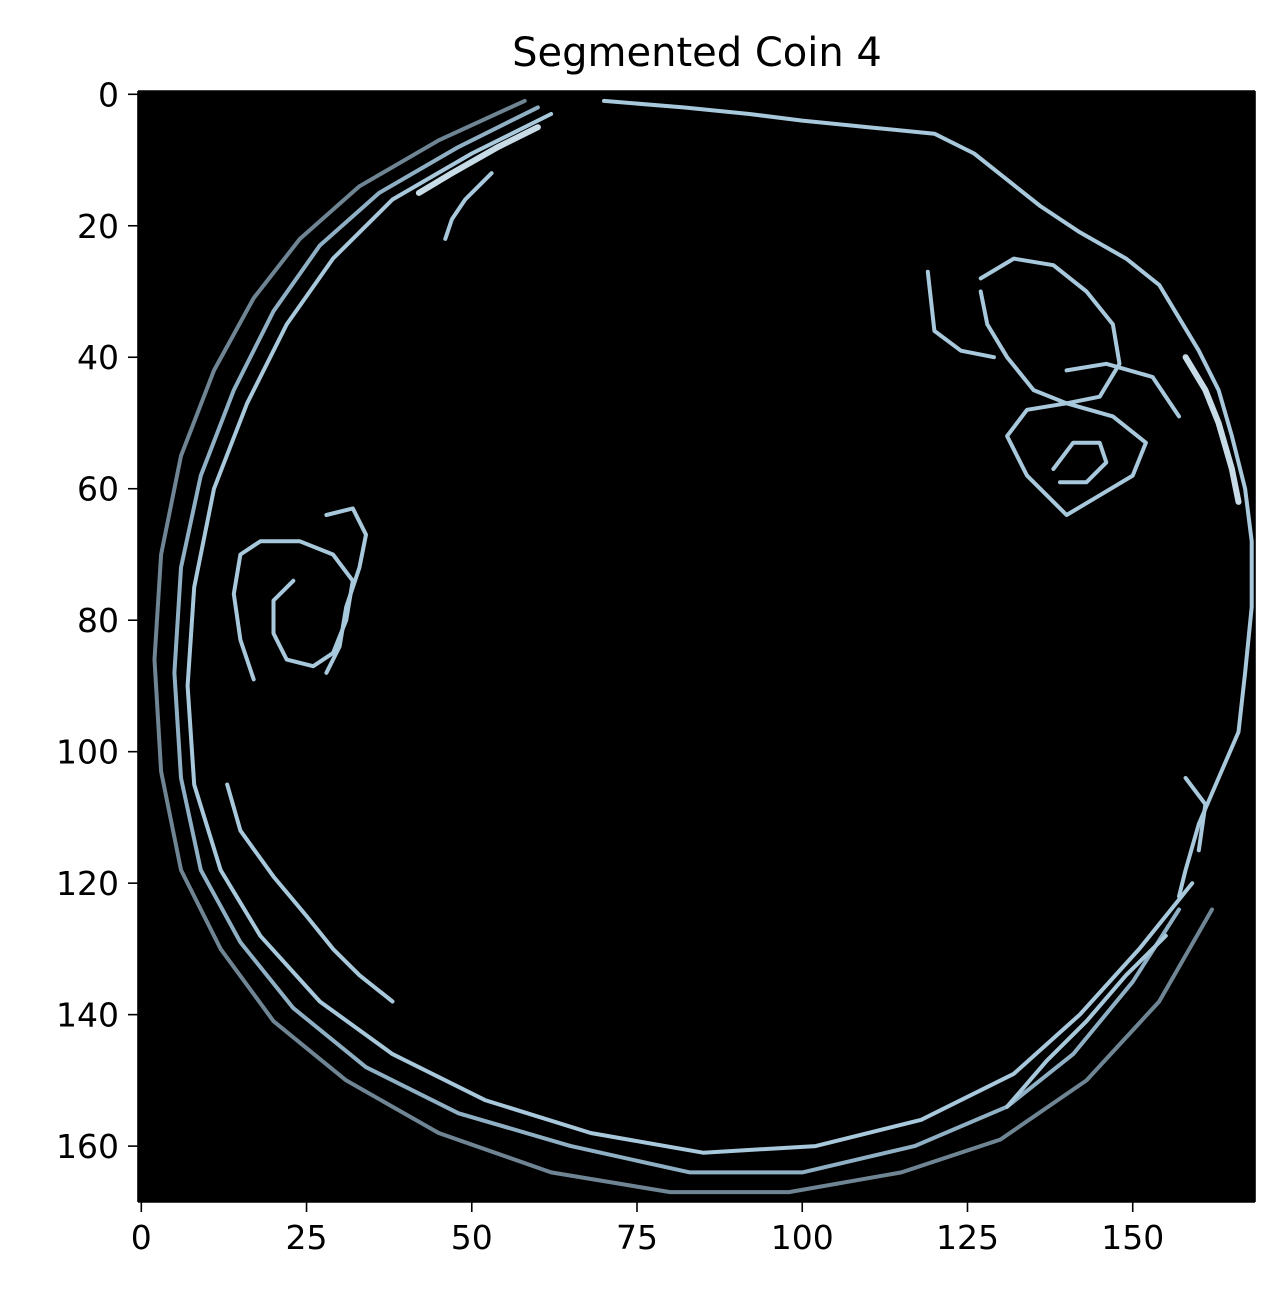 This screenshot has width=1284, height=1300. I want to click on x-tick-label: 50, so click(472, 1237).